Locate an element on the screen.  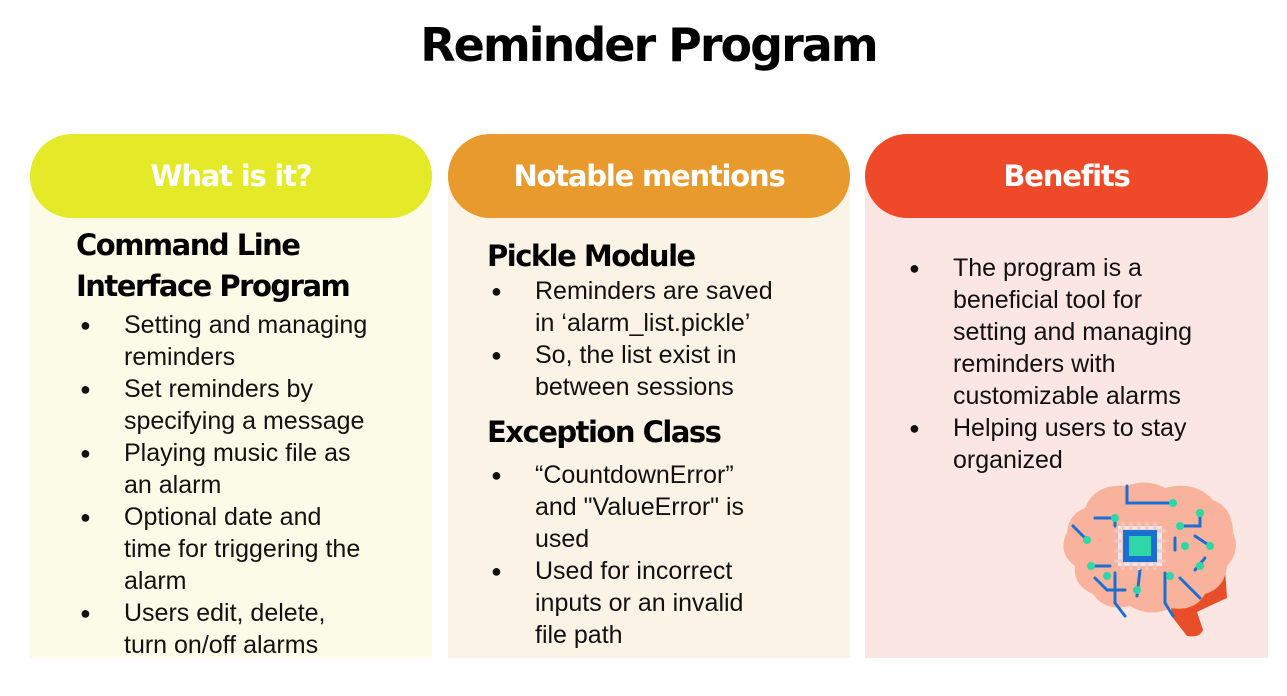
heading-line: Command Line is located at coordinates (188, 245).